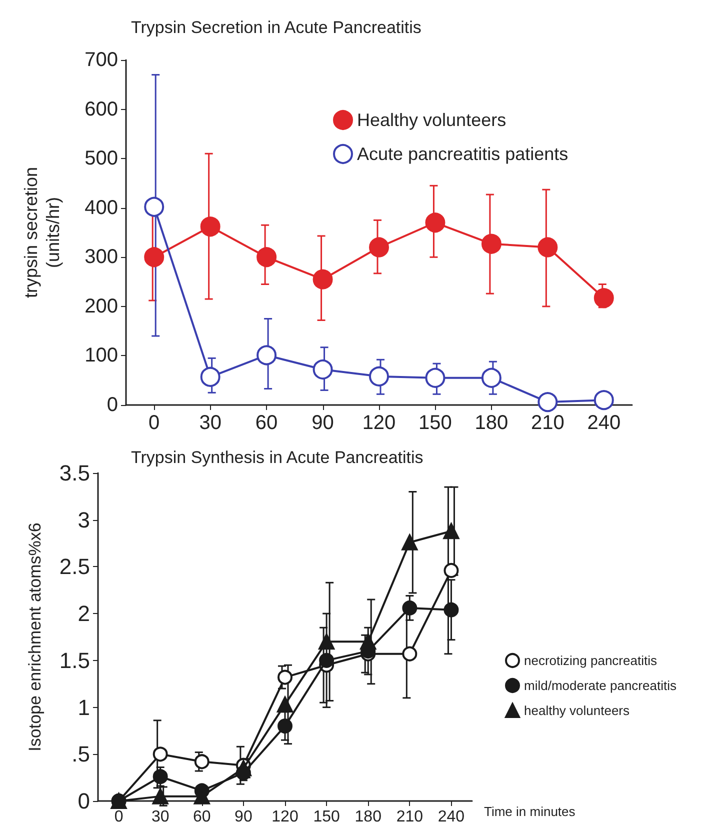 Image resolution: width=711 pixels, height=823 pixels. What do you see at coordinates (591, 660) in the screenshot?
I see `legend-label: necrotizing pancreatitis` at bounding box center [591, 660].